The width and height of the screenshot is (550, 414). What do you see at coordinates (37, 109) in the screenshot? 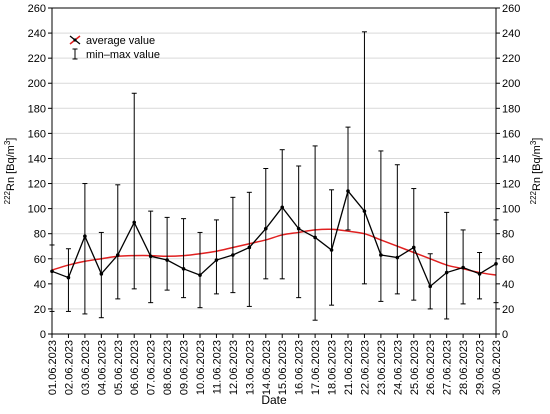
I see `y-tick-label-left: 180` at bounding box center [37, 109].